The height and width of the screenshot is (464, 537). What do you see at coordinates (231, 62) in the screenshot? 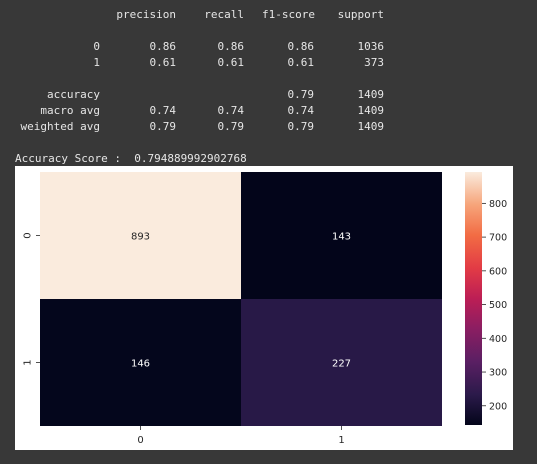
I see `row-1-recall: 0.61` at bounding box center [231, 62].